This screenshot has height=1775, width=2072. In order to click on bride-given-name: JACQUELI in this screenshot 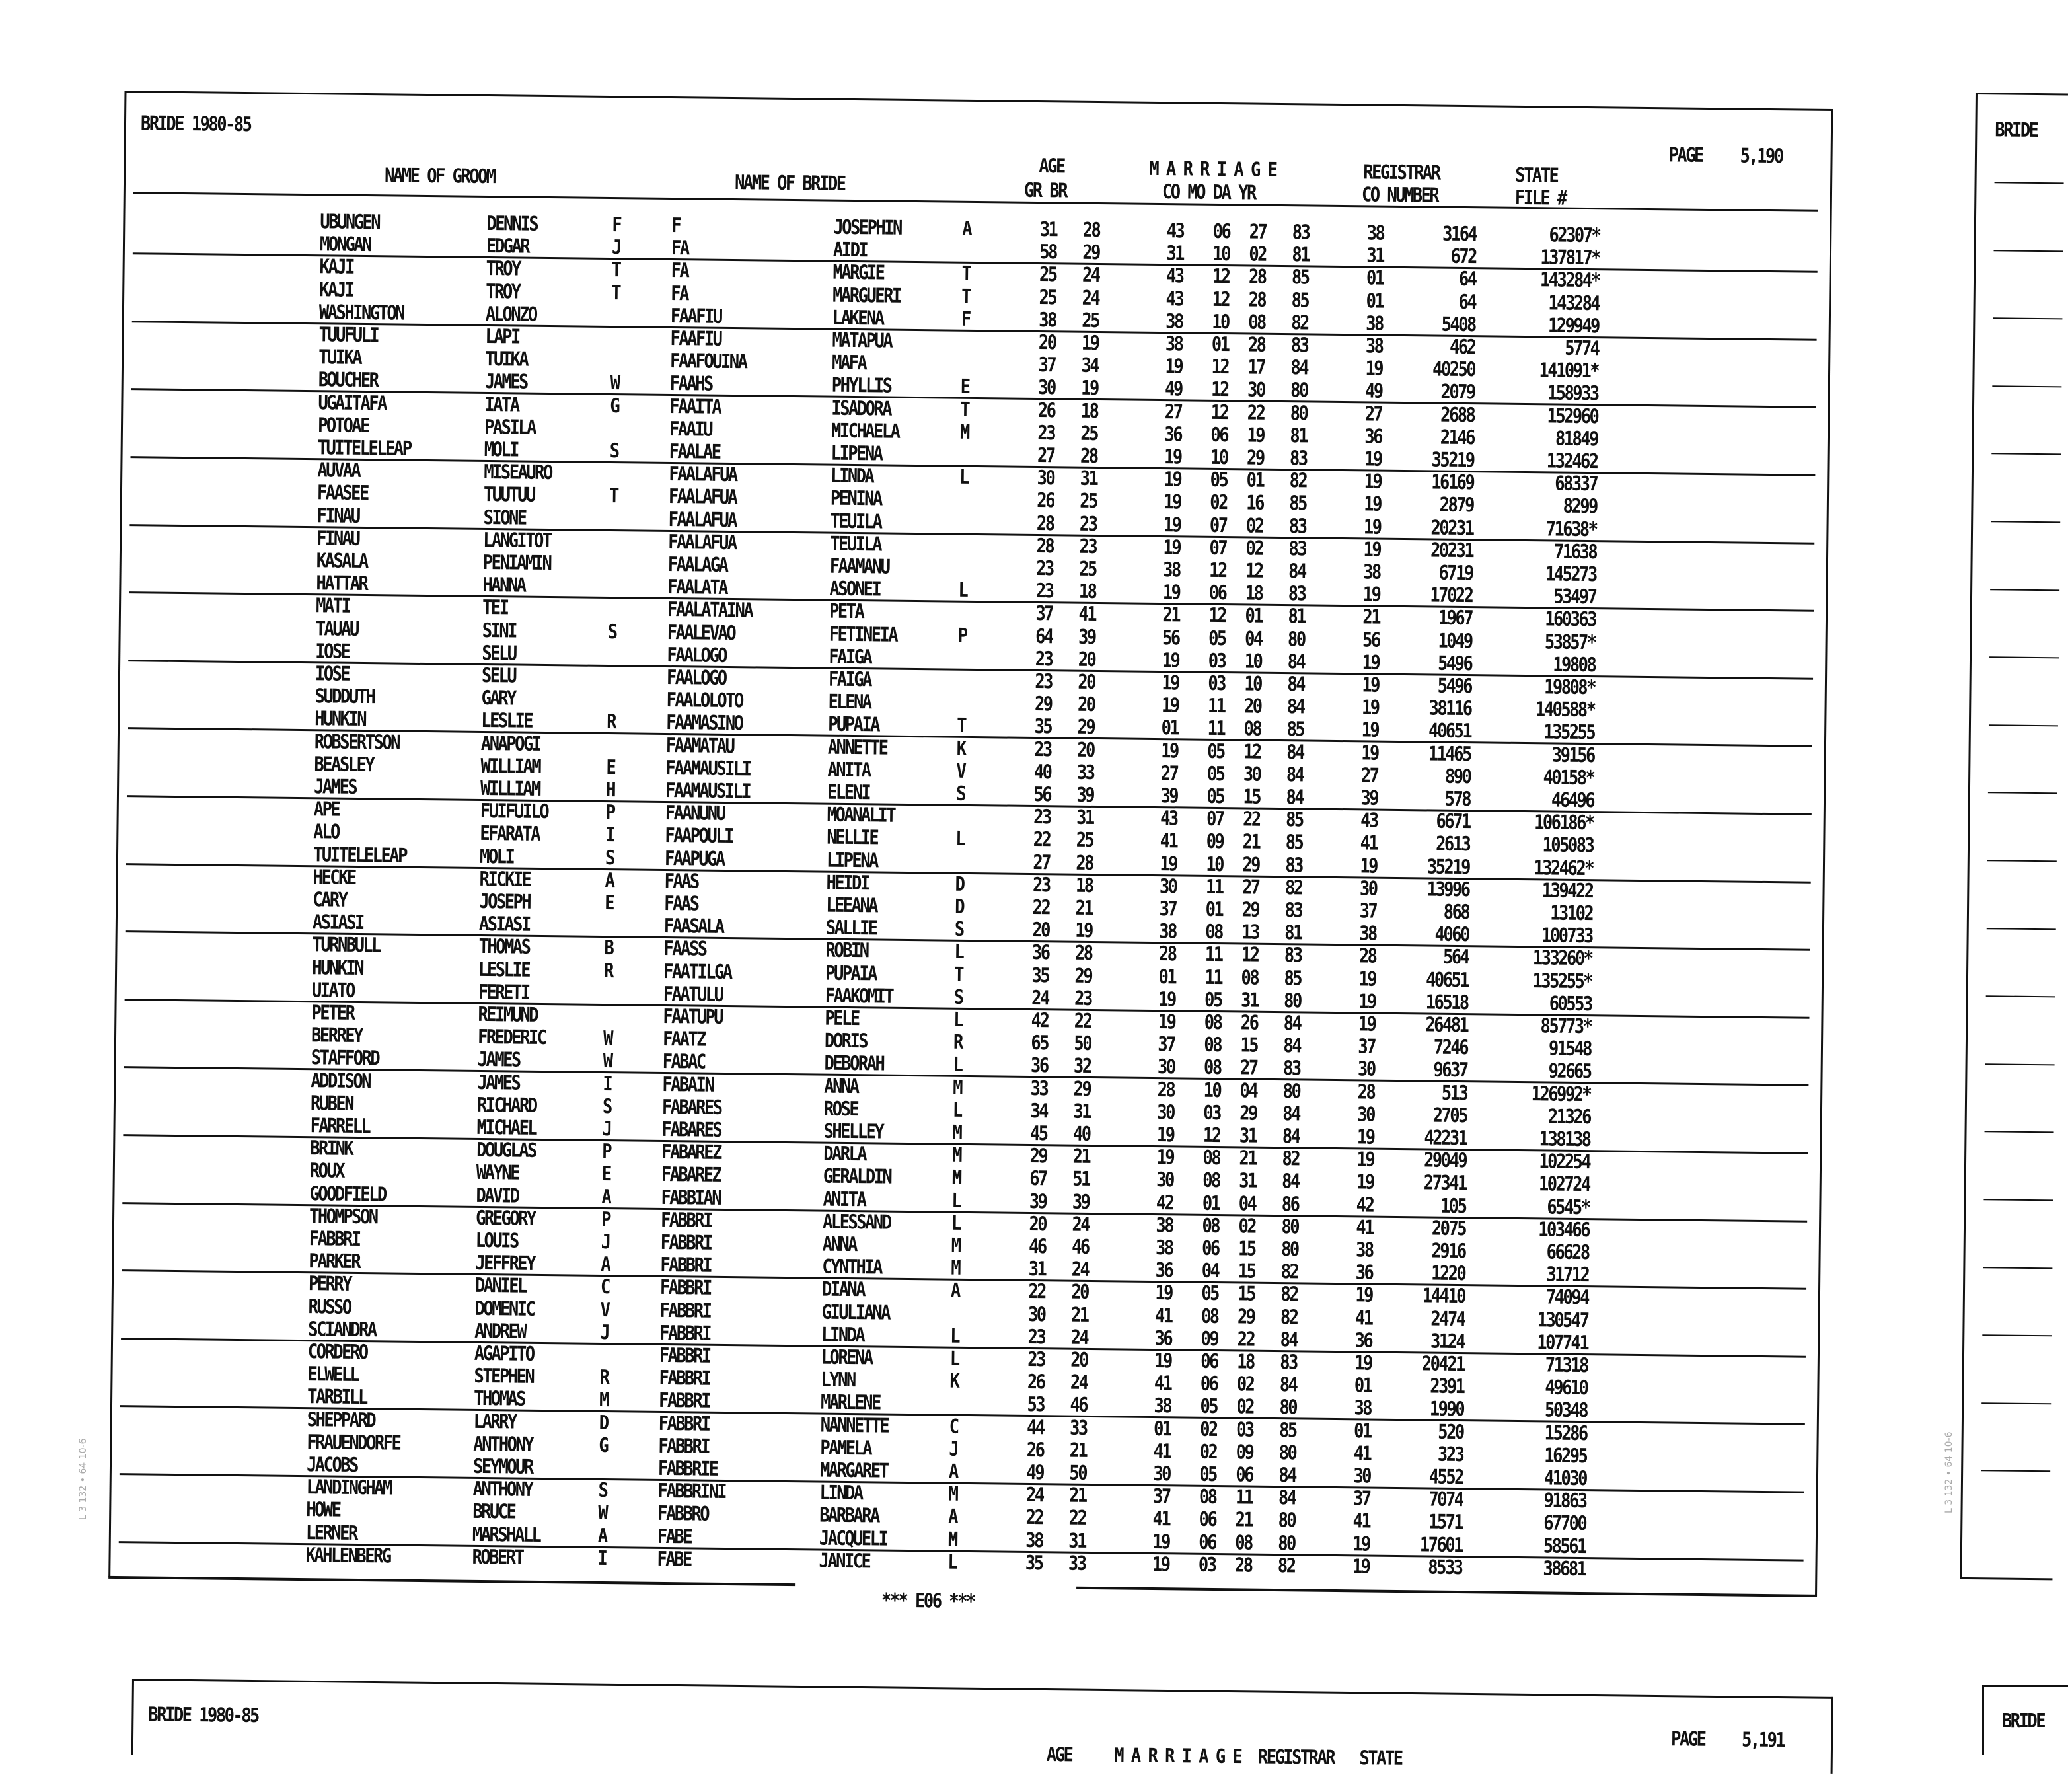, I will do `click(853, 1539)`.